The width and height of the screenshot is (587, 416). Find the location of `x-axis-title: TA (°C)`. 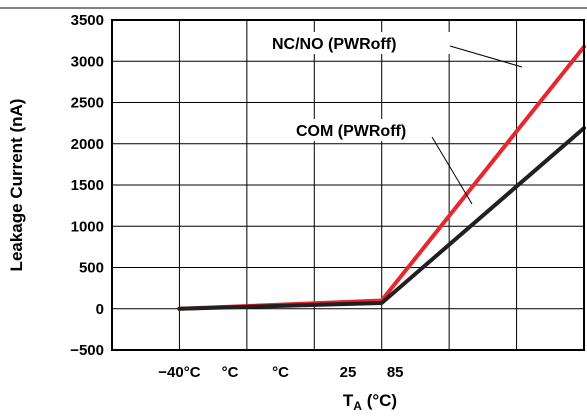

x-axis-title: TA (°C) is located at coordinates (370, 402).